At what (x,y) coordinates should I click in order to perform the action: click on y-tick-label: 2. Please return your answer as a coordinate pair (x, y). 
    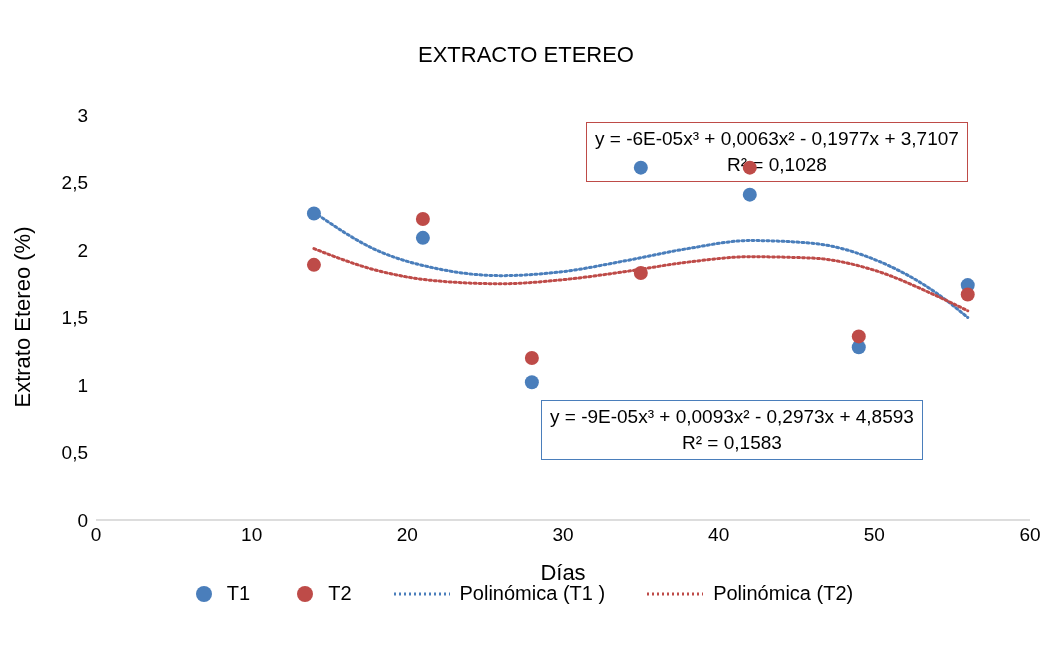
    Looking at the image, I should click on (82, 250).